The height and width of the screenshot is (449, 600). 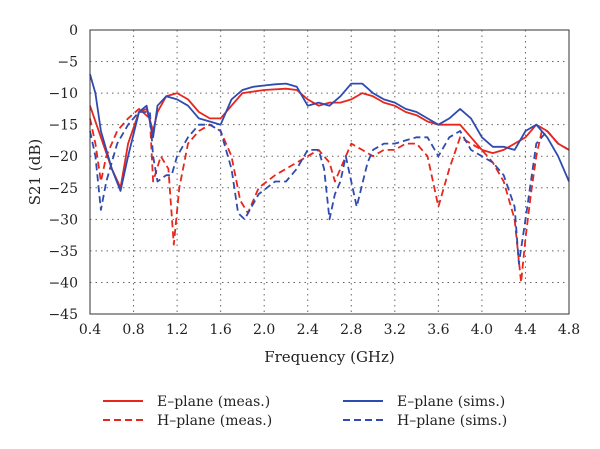 What do you see at coordinates (63, 157) in the screenshot?
I see `y-tick-label: −20` at bounding box center [63, 157].